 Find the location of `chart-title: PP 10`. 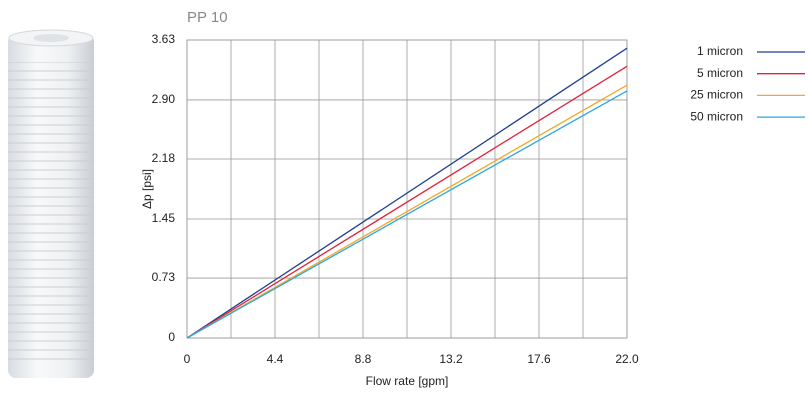

chart-title: PP 10 is located at coordinates (207, 17).